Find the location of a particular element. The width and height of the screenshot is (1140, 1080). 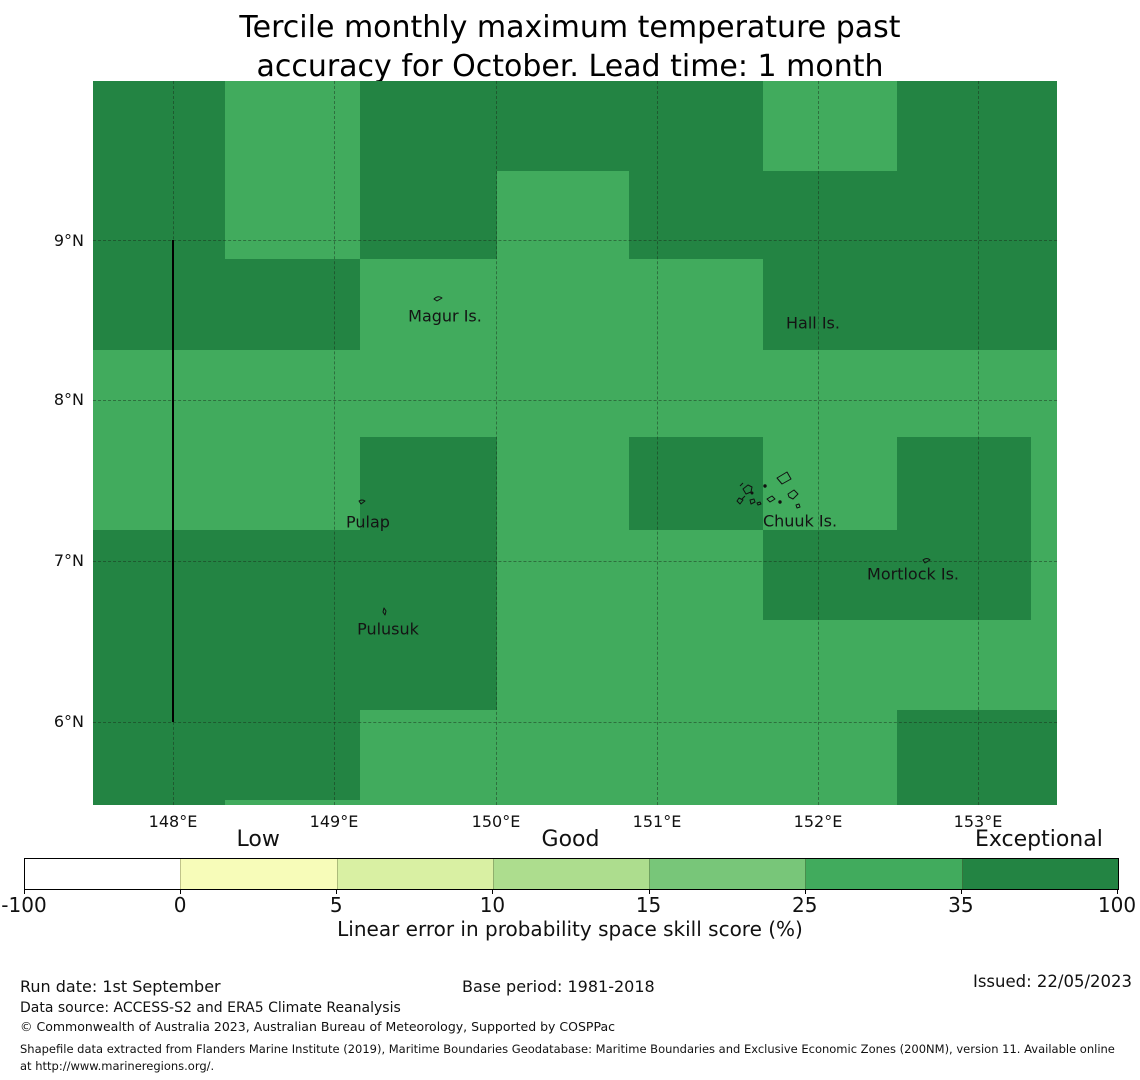

colorbar-tick-label: 15 is located at coordinates (648, 905).